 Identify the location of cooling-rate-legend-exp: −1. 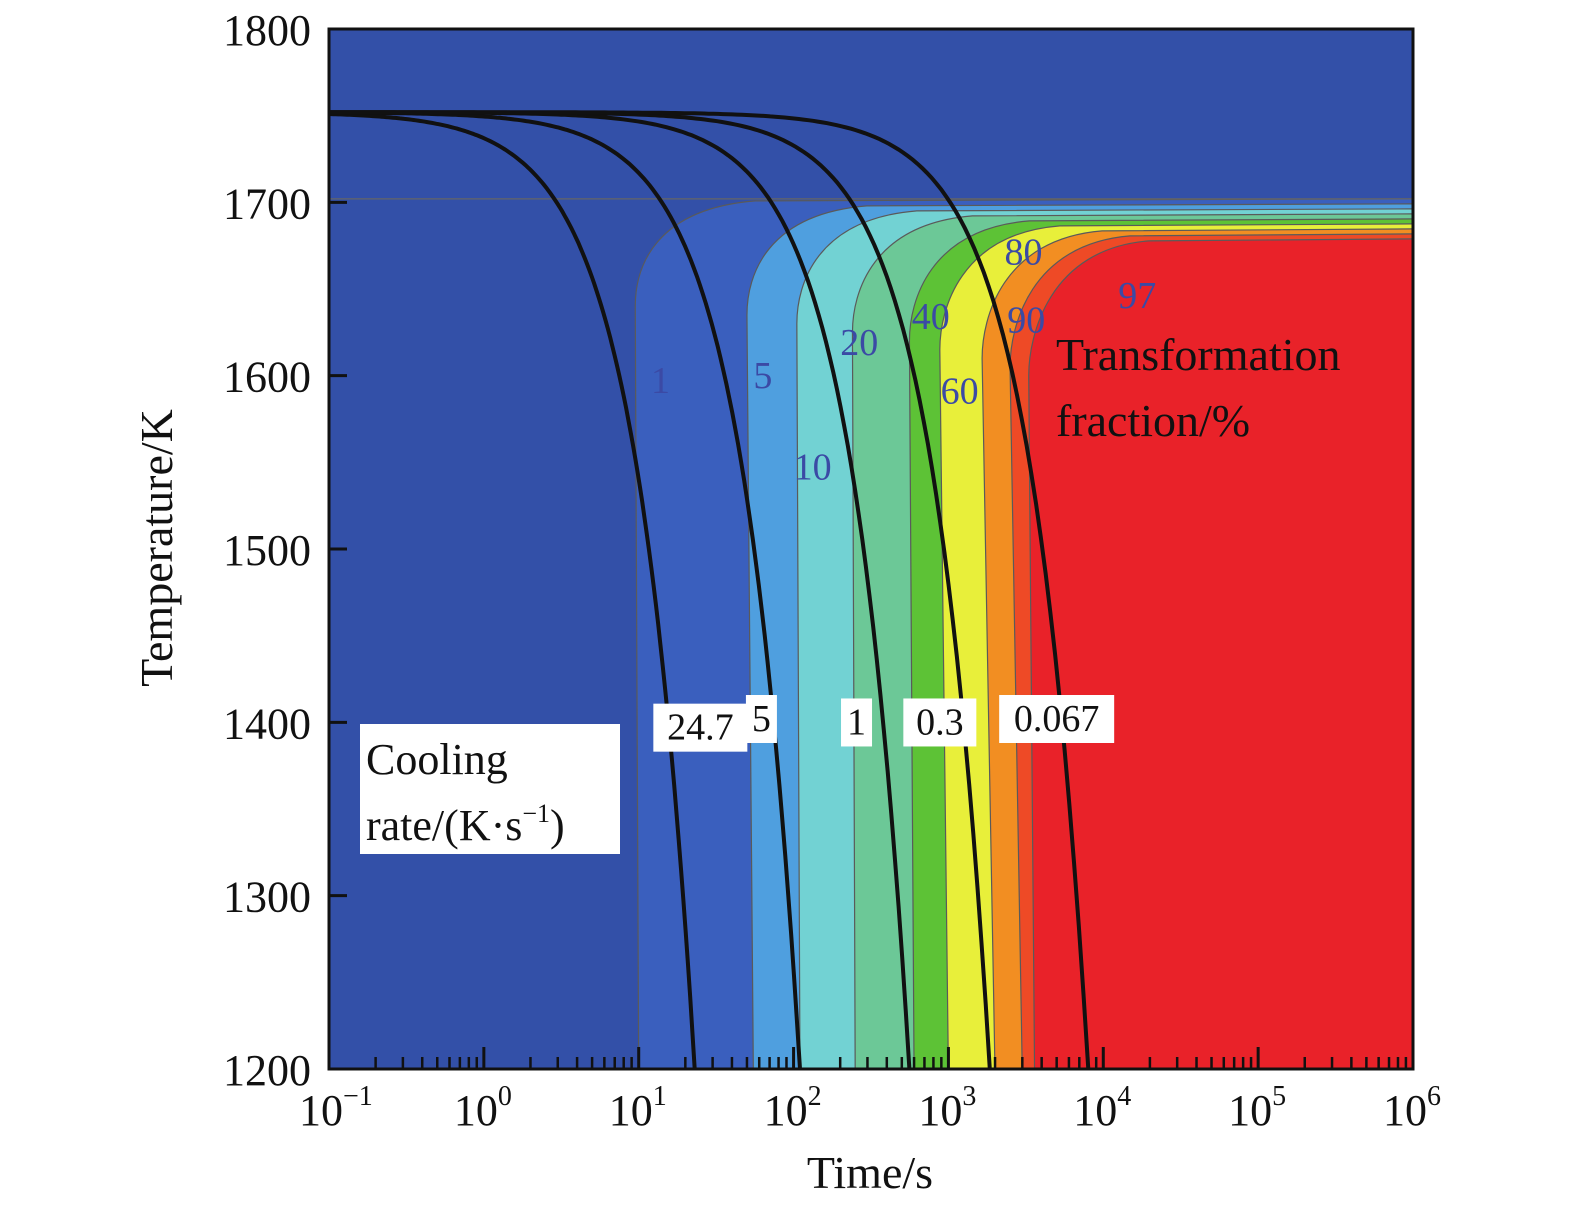
(536, 813).